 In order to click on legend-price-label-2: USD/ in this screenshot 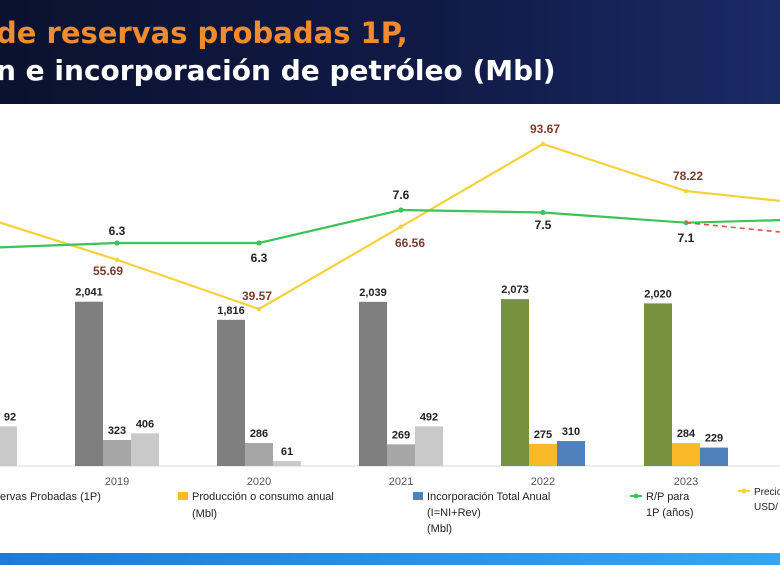, I will do `click(766, 507)`.